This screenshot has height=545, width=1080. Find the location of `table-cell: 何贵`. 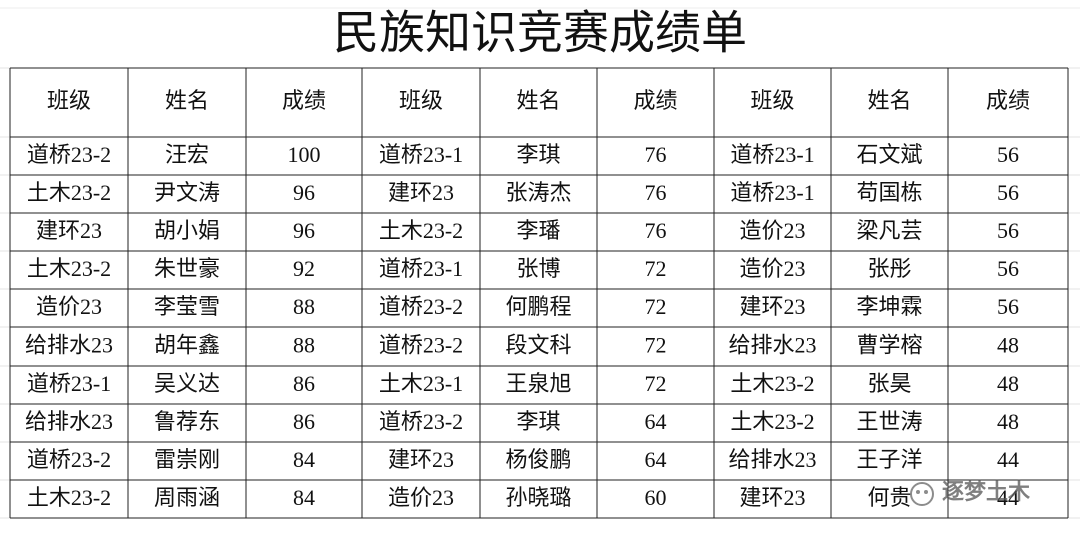

table-cell: 何贵 is located at coordinates (889, 497).